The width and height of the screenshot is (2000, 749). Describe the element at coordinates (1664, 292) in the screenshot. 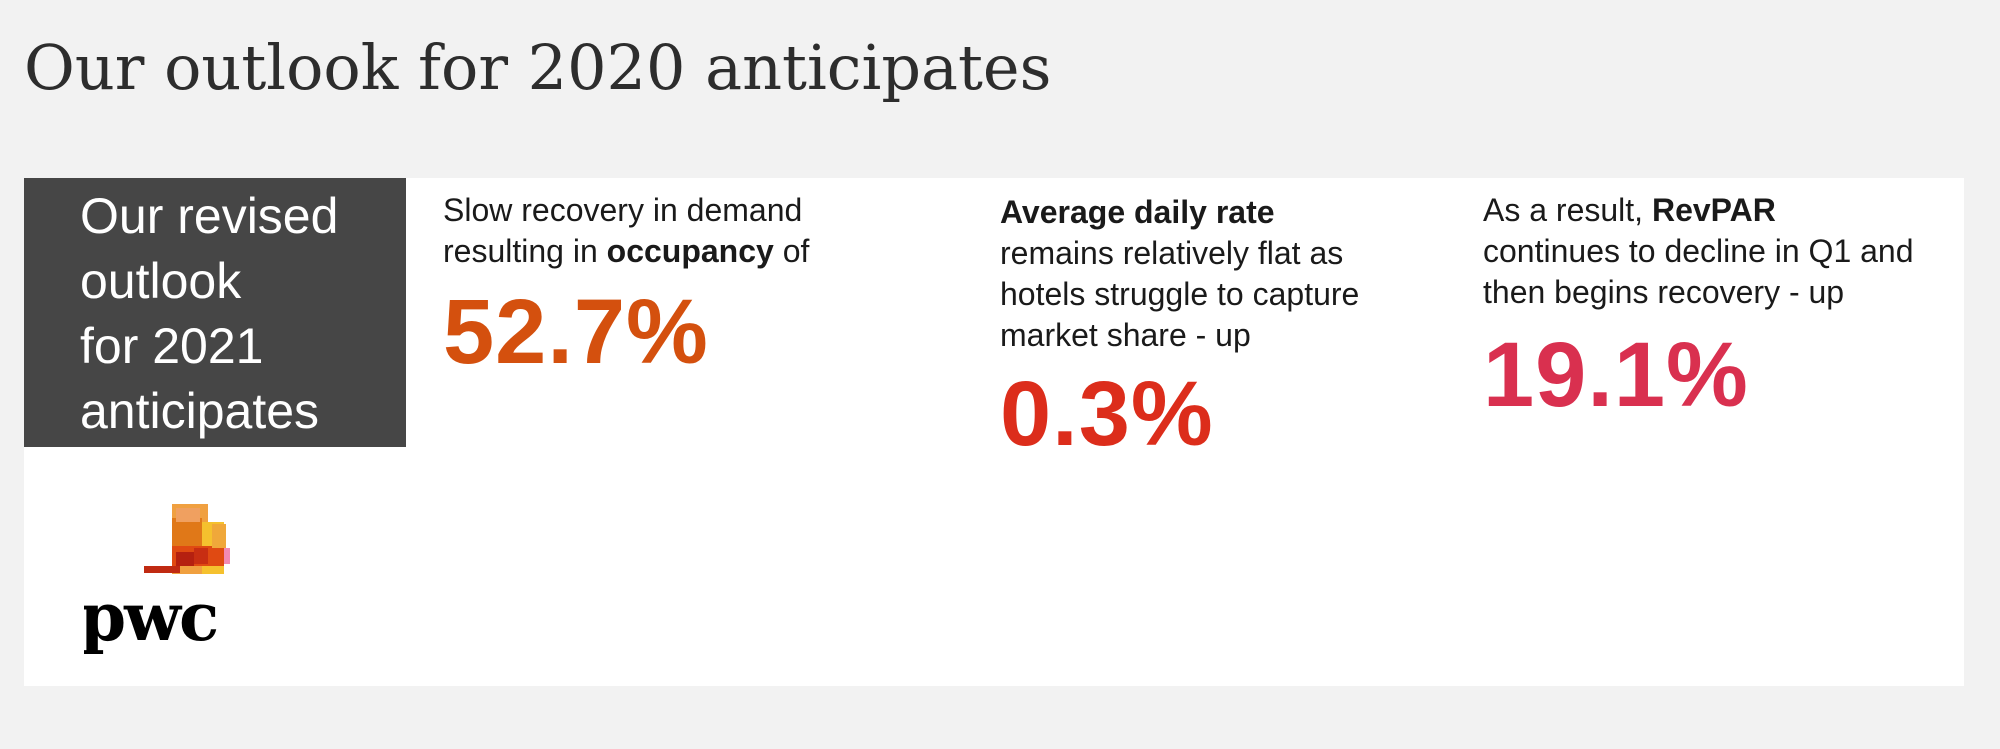

I see `revpar-description-line: then begins recovery - up` at that location.